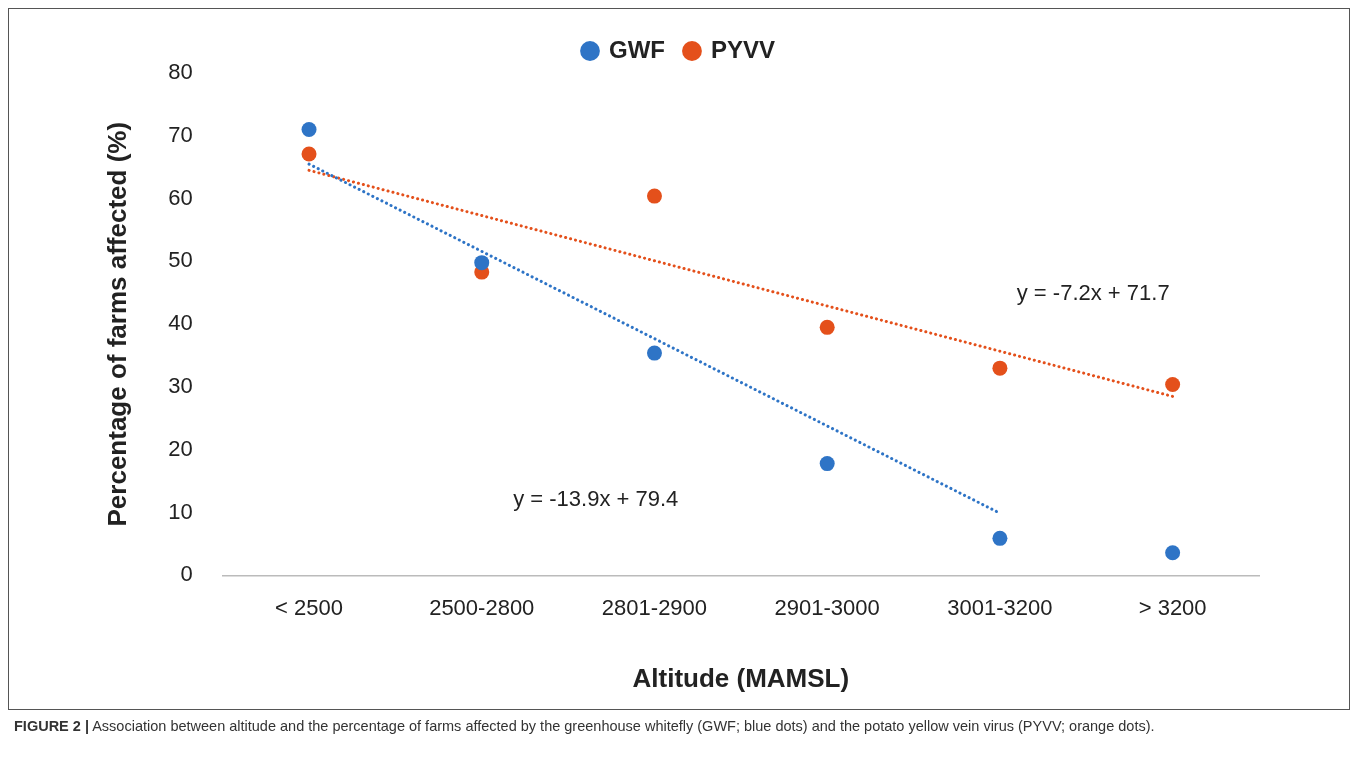  Describe the element at coordinates (180, 323) in the screenshot. I see `y-tick-label: 40` at that location.